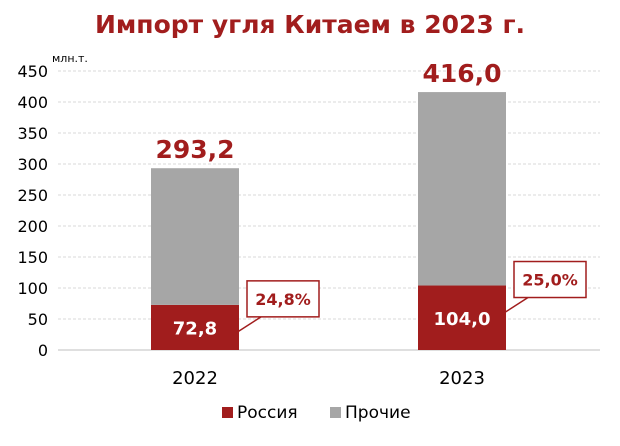 This screenshot has height=446, width=620. What do you see at coordinates (378, 413) in the screenshot?
I see `legend-label: Прочие` at bounding box center [378, 413].